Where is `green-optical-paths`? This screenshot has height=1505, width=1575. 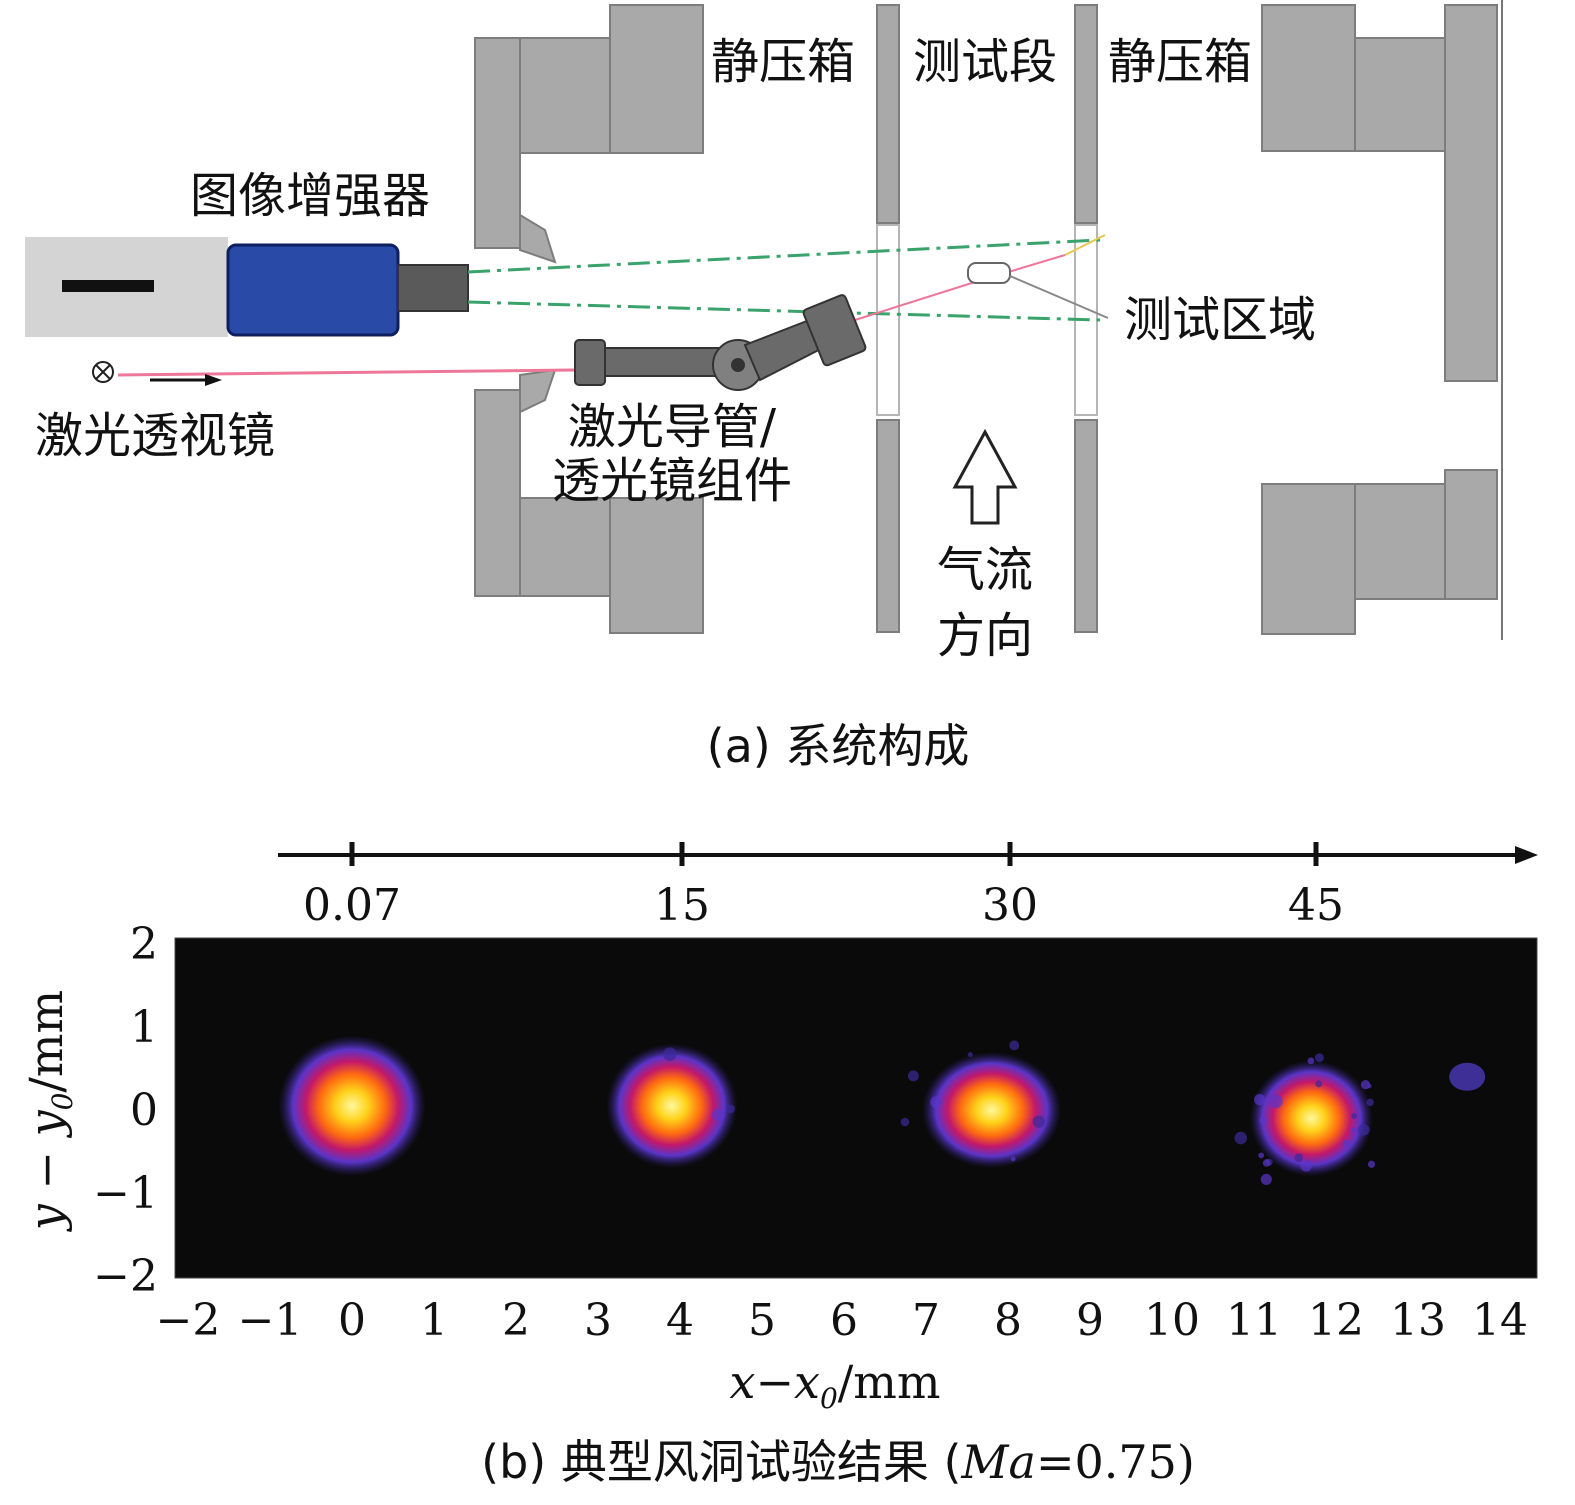
green-optical-paths is located at coordinates (784, 280).